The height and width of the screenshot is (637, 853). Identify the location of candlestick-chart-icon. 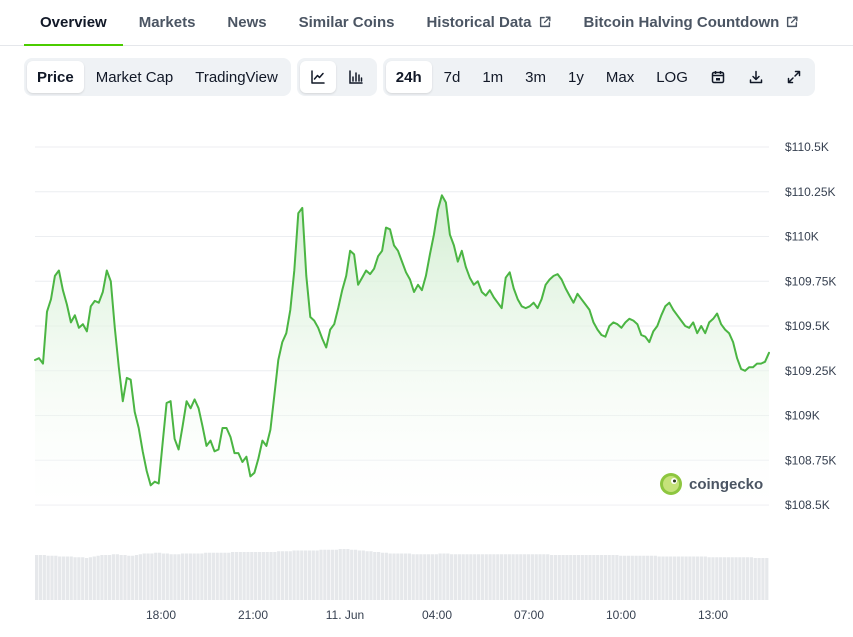
(356, 77).